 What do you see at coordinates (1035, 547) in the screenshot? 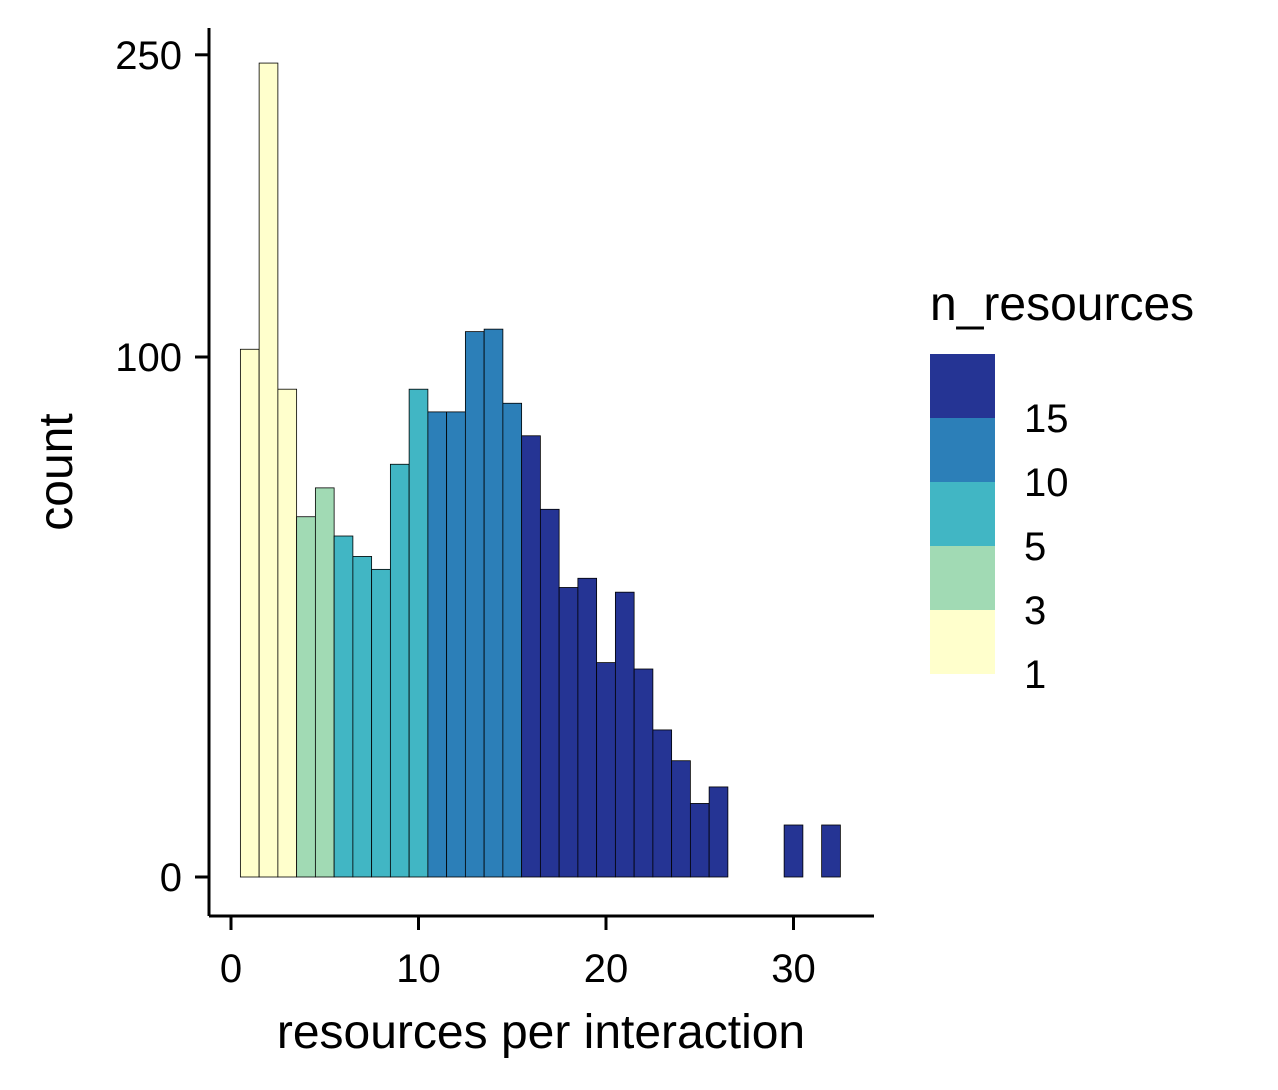
I see `legend-label: 5` at bounding box center [1035, 547].